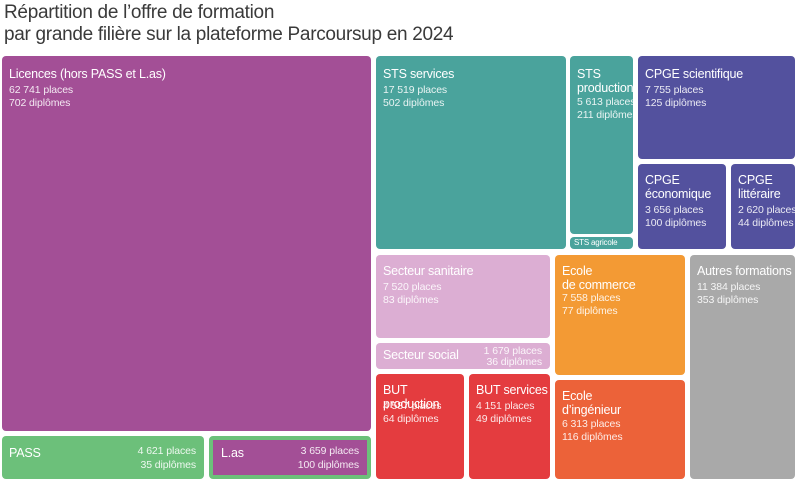 This screenshot has width=795, height=481. What do you see at coordinates (40, 103) in the screenshot?
I see `tile-diplomes: 702 diplômes` at bounding box center [40, 103].